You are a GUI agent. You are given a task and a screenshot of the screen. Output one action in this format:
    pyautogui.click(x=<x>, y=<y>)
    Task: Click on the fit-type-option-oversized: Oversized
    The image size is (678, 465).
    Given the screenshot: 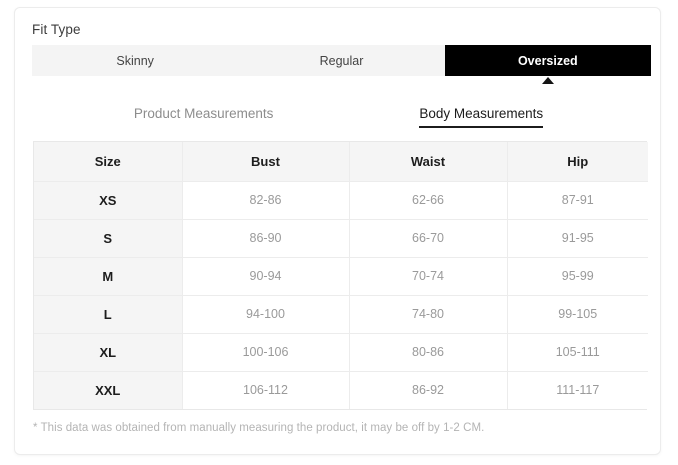 What is the action you would take?
    pyautogui.click(x=547, y=60)
    